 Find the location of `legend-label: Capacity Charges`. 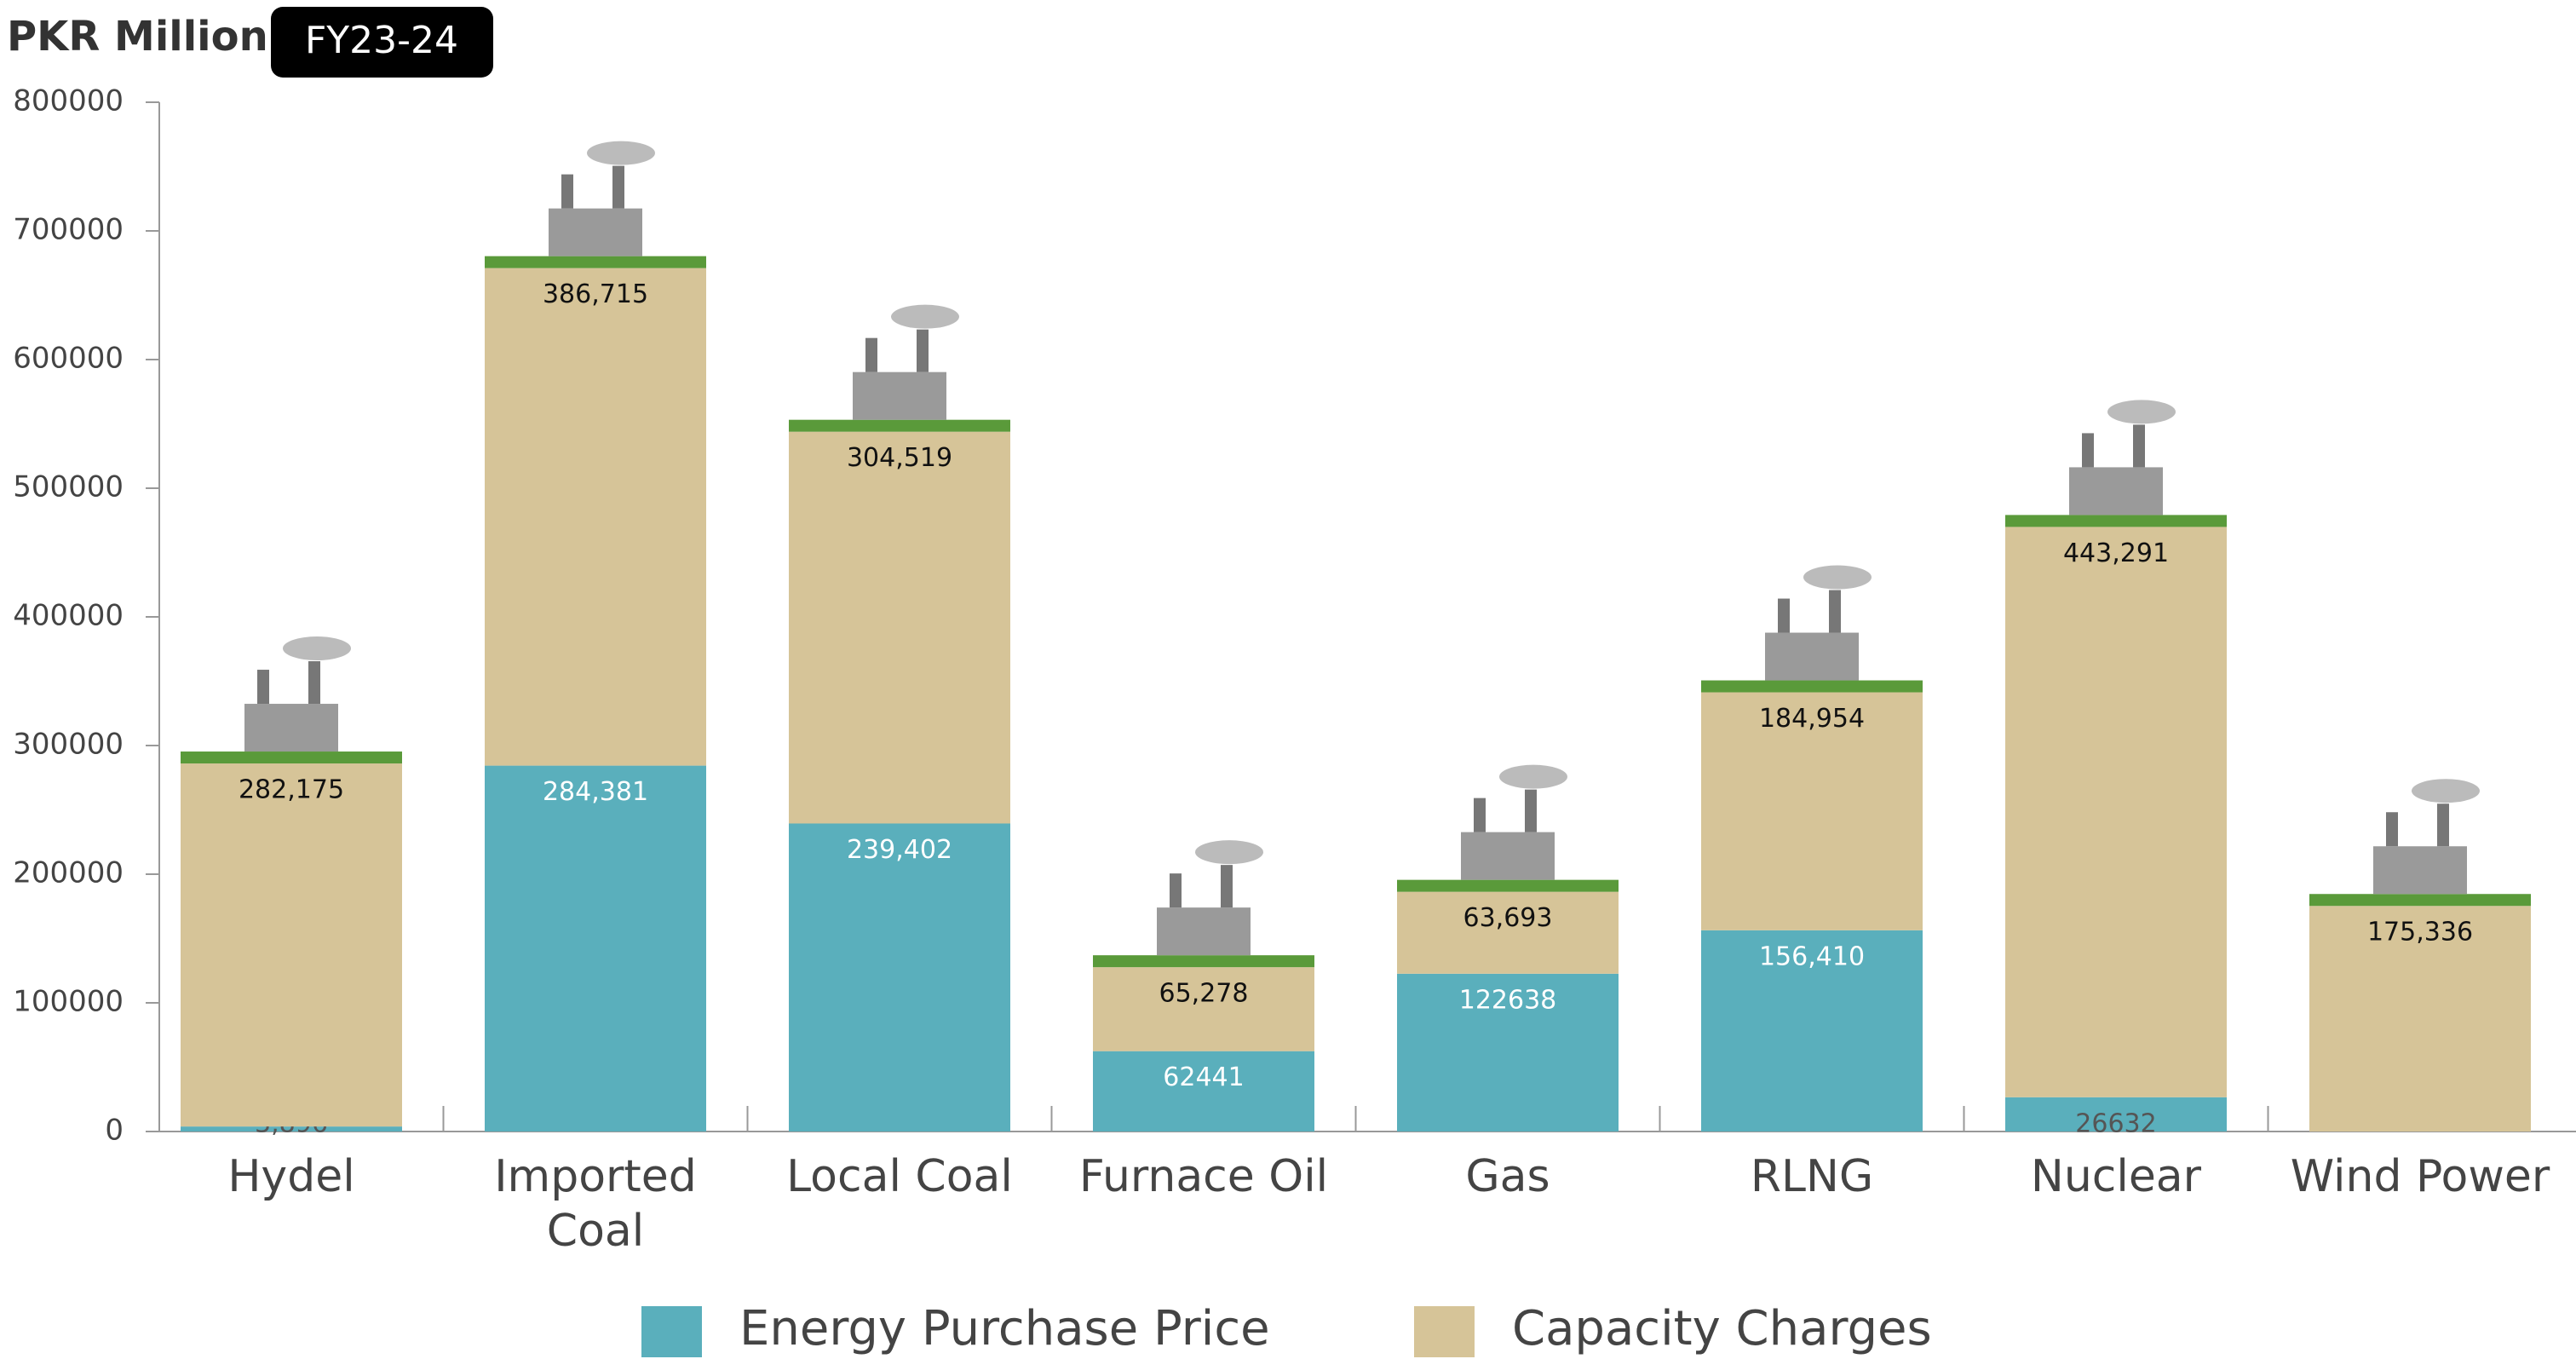

legend-label: Capacity Charges is located at coordinates (1722, 1329).